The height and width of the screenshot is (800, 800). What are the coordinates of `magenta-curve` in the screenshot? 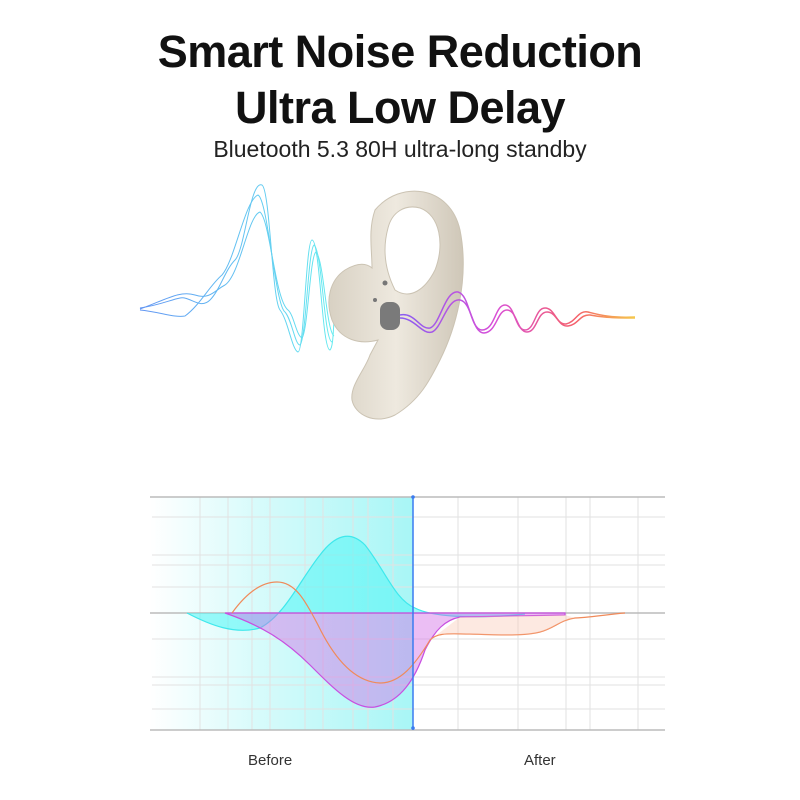 It's located at (395, 660).